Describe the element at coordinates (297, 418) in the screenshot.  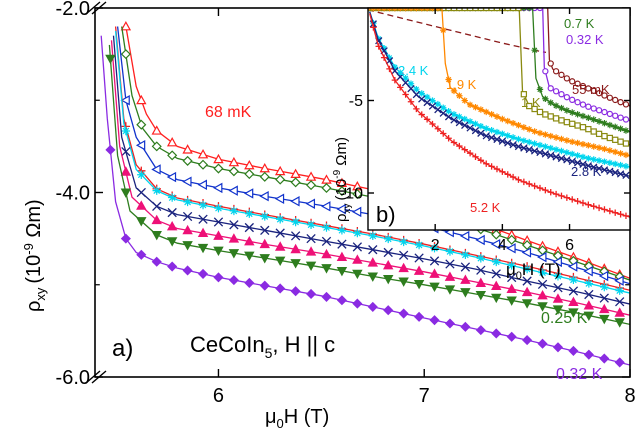
I see `main-x-axis-label: μ0H (T)` at that location.